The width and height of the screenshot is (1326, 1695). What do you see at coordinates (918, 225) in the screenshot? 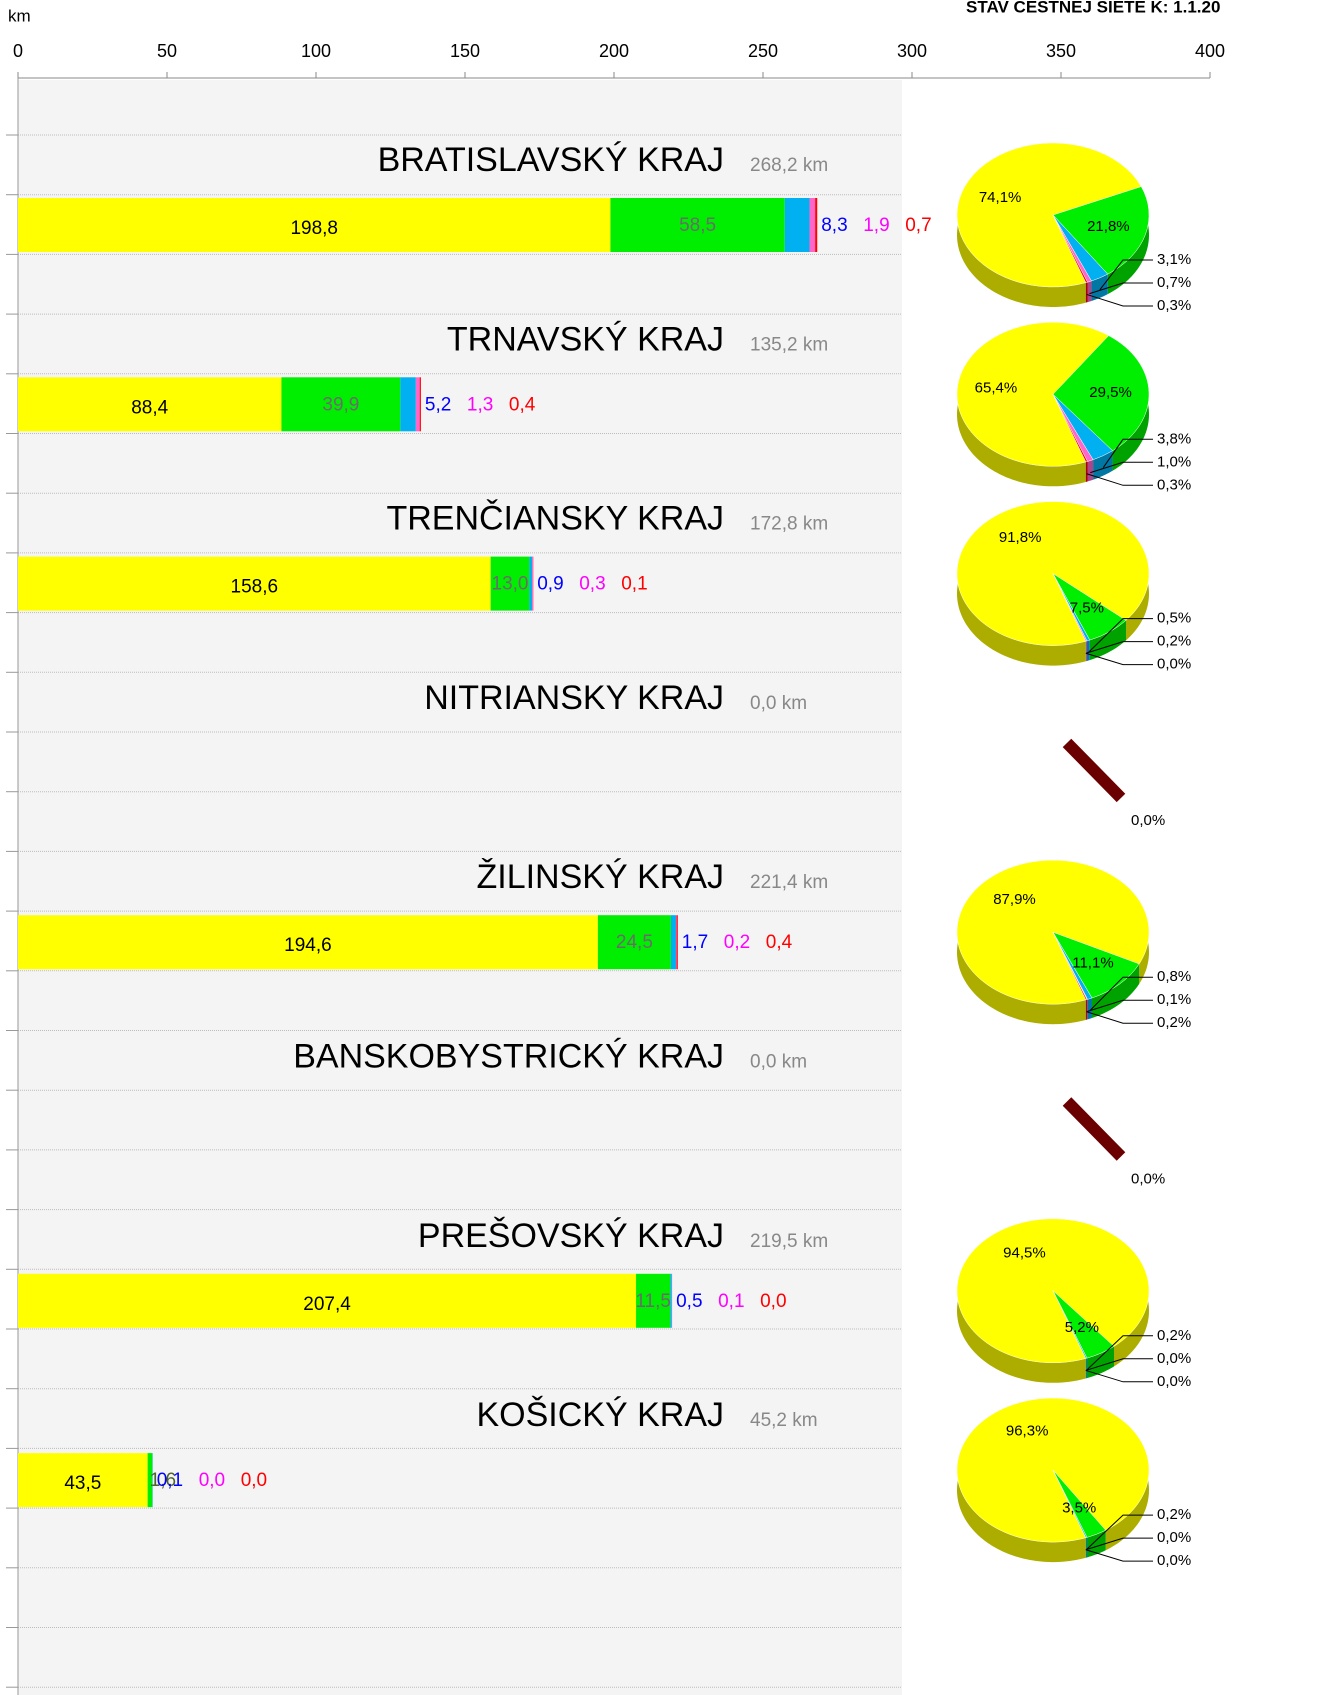
I see `bar-value-label: 0,7` at bounding box center [918, 225].